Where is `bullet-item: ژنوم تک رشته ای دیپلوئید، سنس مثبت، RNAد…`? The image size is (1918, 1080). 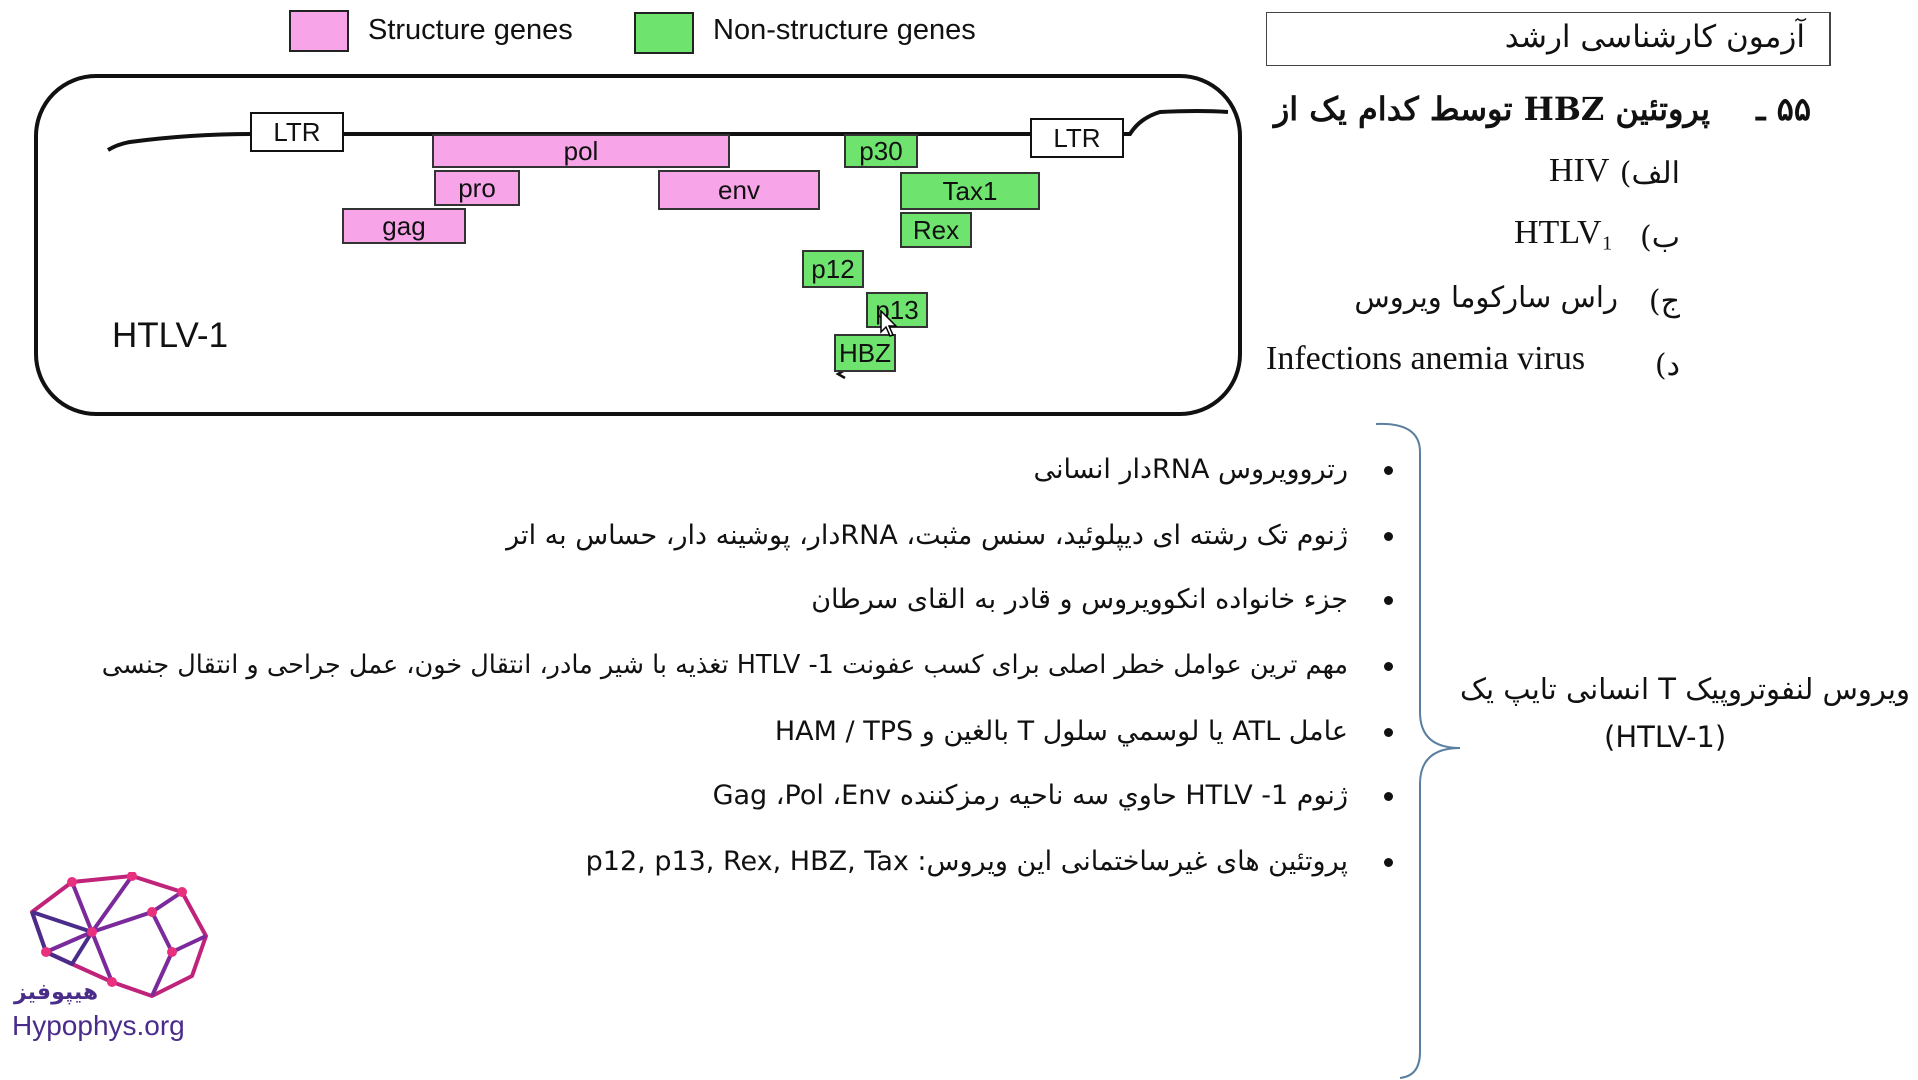
bullet-item: ژنوم تک رشته ای دیپلوئید، سنس مثبت، RNAد… is located at coordinates (927, 535).